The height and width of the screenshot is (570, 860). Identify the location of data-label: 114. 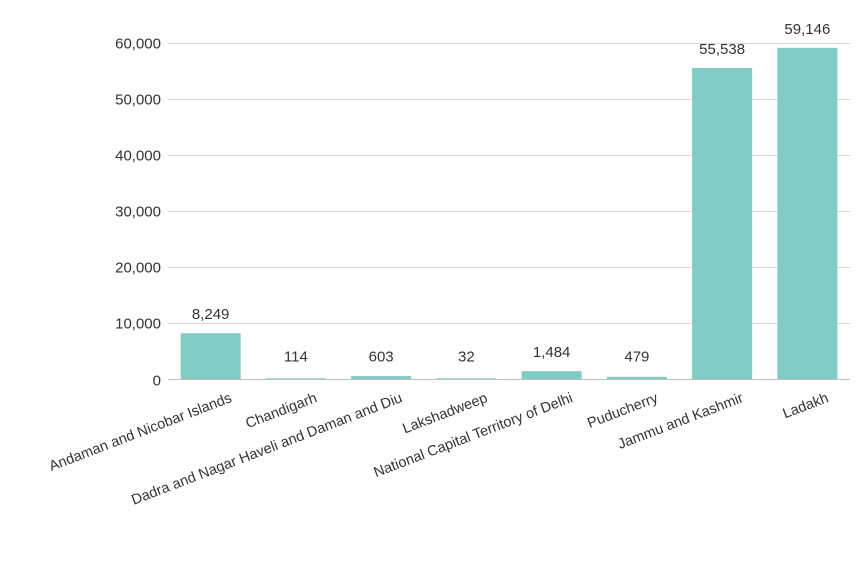
(296, 357).